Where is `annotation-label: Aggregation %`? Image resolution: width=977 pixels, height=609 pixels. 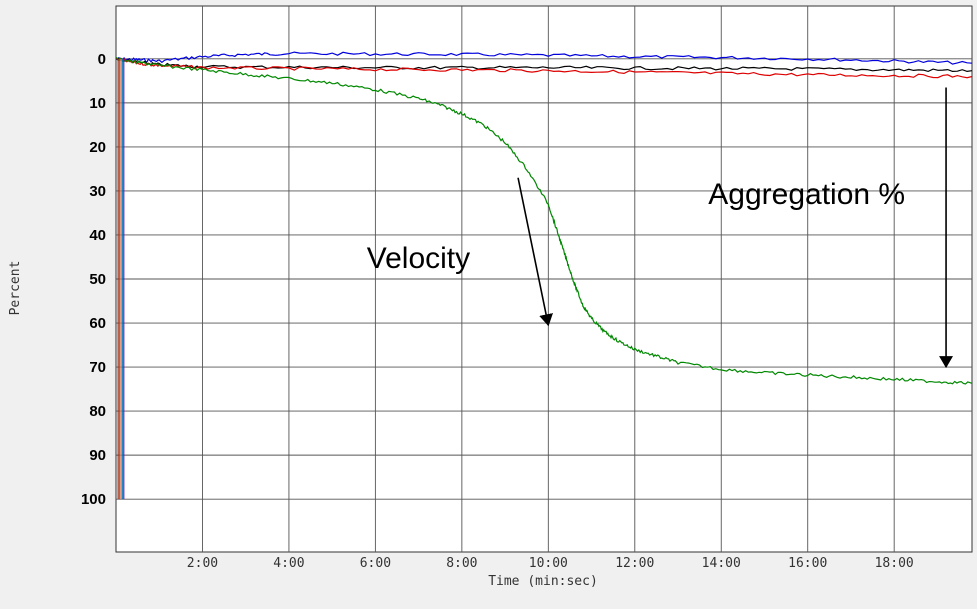
annotation-label: Aggregation % is located at coordinates (806, 194).